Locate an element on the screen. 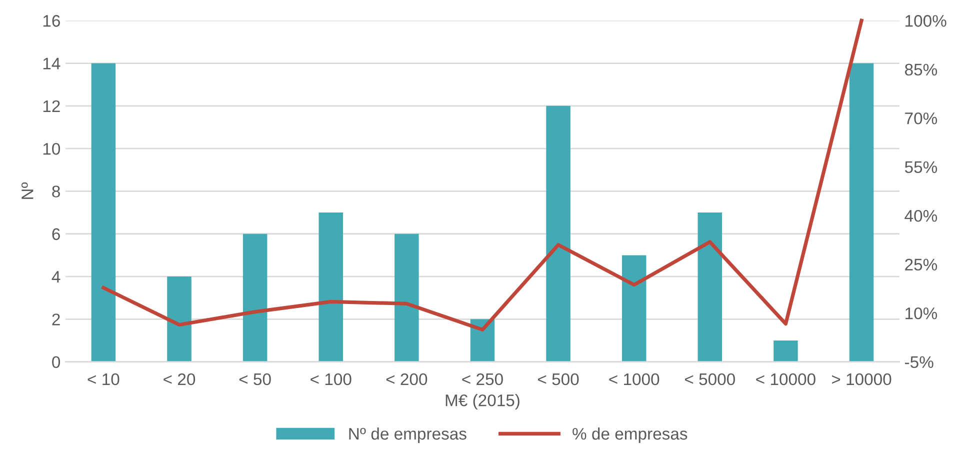 The height and width of the screenshot is (458, 964). y-tick-label: 12 is located at coordinates (51, 106).